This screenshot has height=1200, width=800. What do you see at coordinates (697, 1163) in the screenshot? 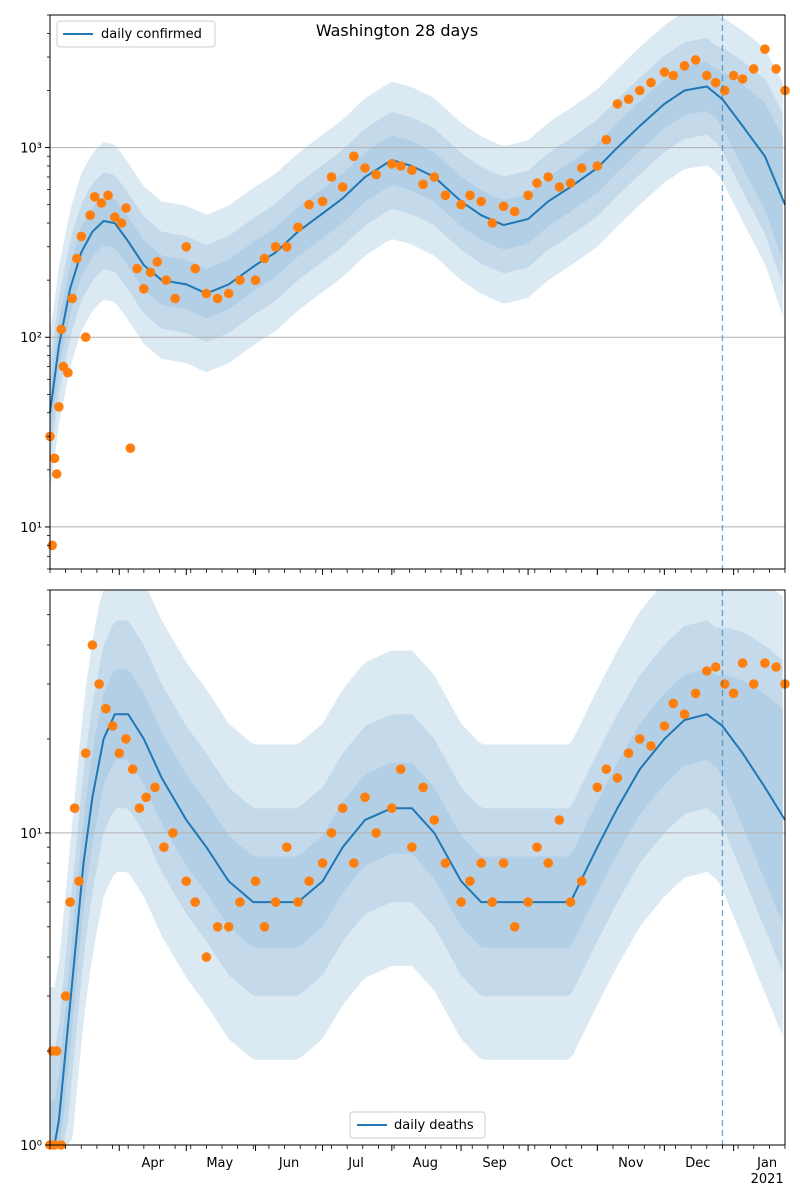
I see `x-tick-label: Dec` at bounding box center [697, 1163].